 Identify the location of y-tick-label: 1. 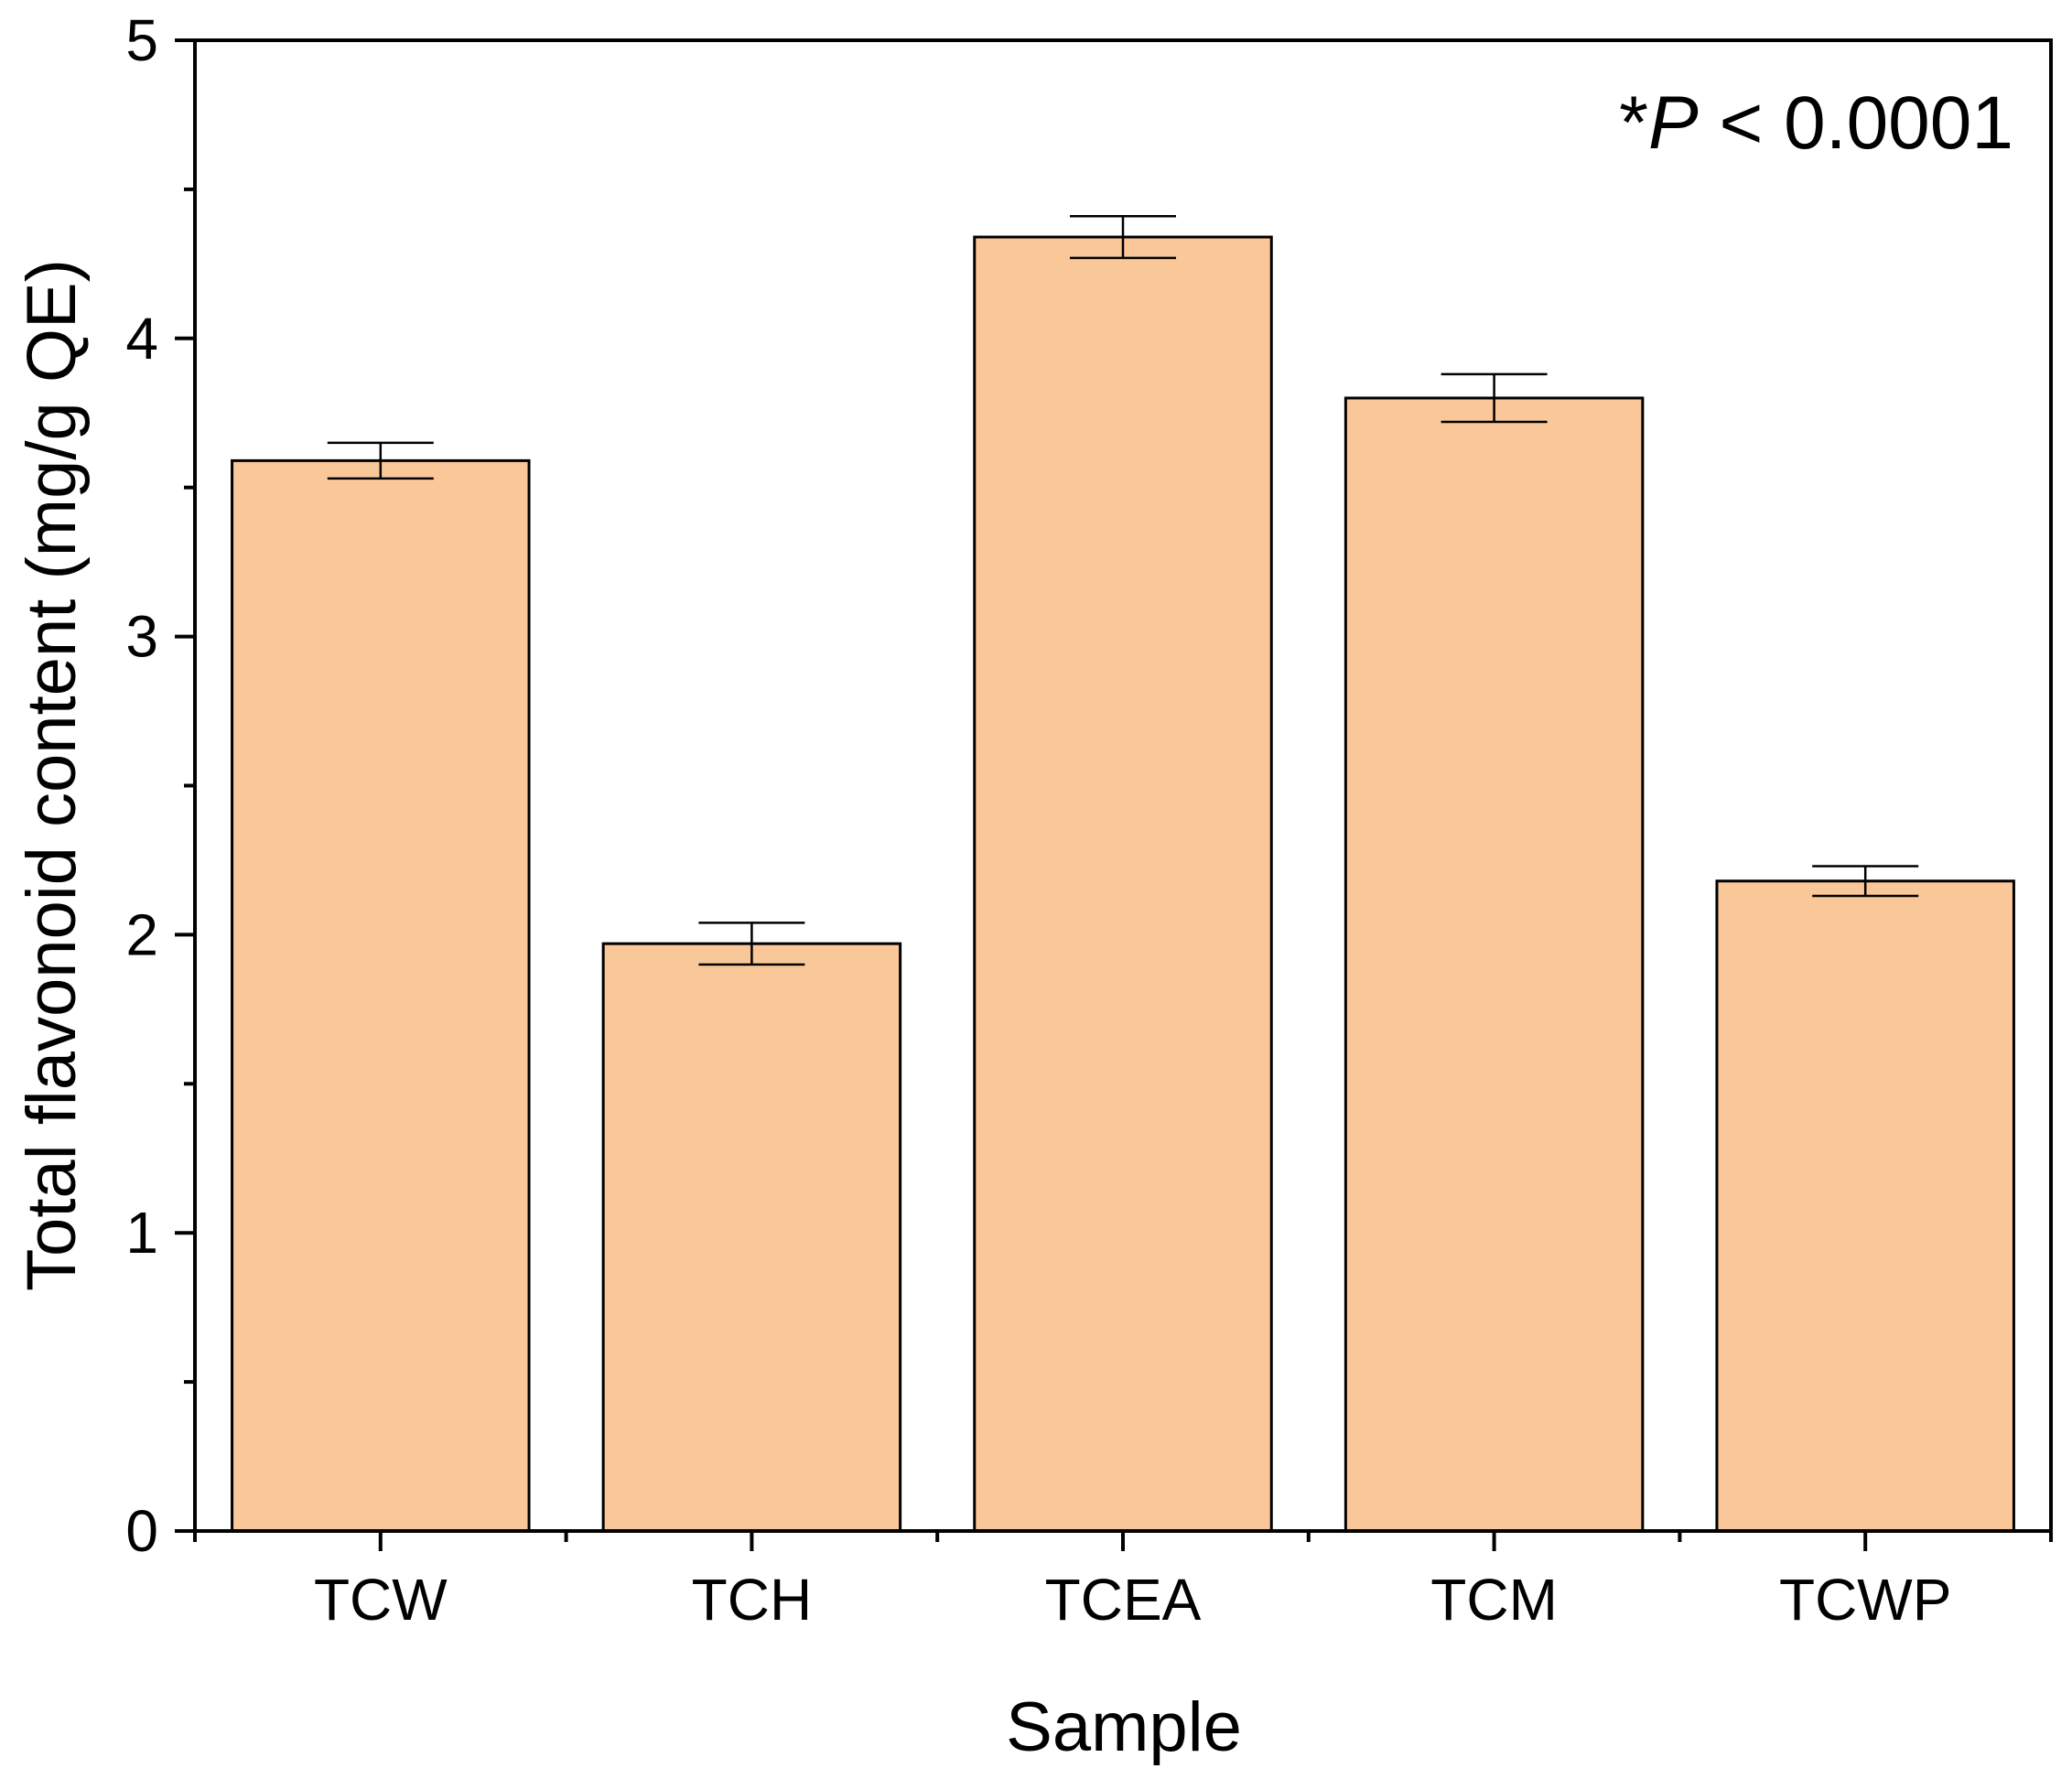
(141, 1233).